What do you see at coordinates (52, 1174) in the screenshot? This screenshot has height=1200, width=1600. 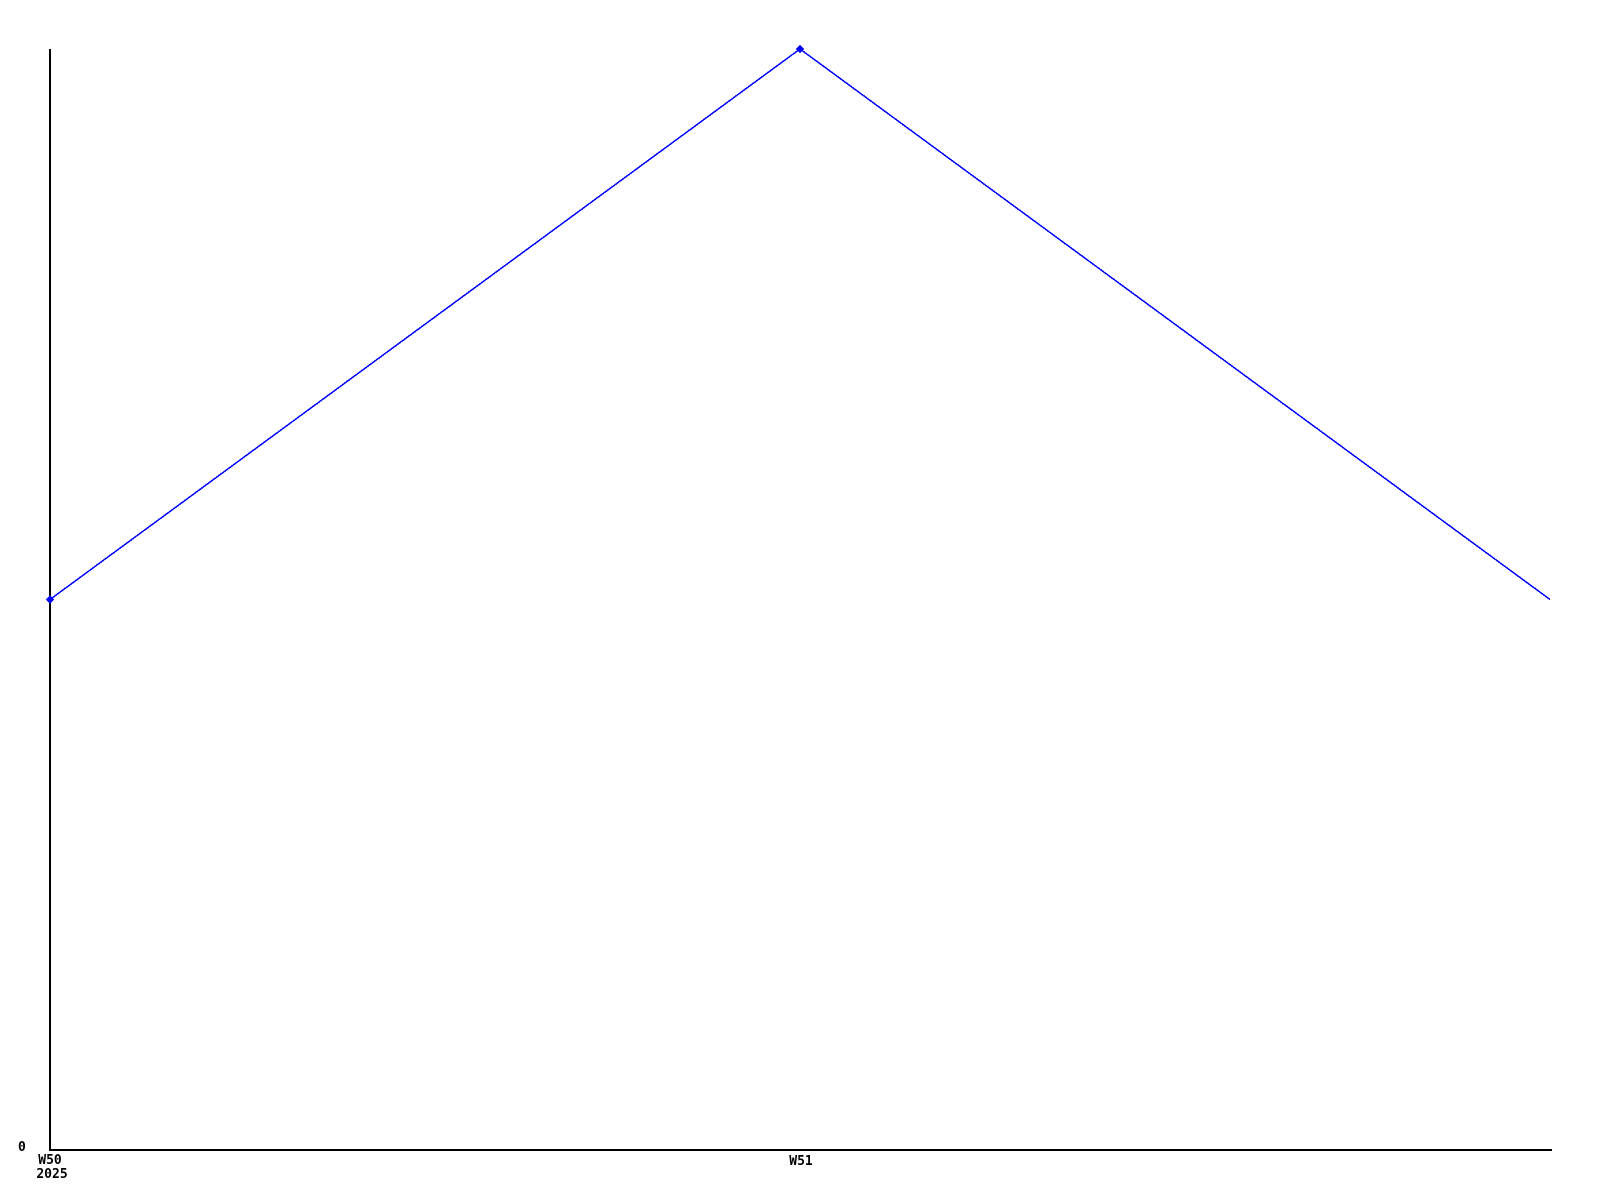 I see `x-axis-tick-label-year-2025: 2025` at bounding box center [52, 1174].